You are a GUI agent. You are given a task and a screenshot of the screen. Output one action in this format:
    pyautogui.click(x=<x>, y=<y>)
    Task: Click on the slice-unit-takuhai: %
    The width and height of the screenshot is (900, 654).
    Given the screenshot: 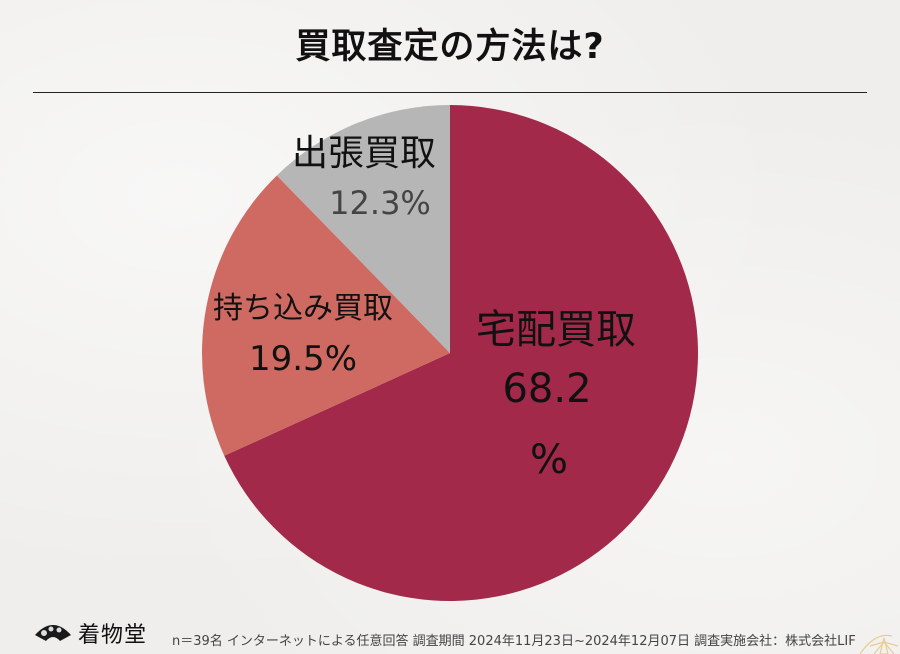 What is the action you would take?
    pyautogui.click(x=549, y=460)
    